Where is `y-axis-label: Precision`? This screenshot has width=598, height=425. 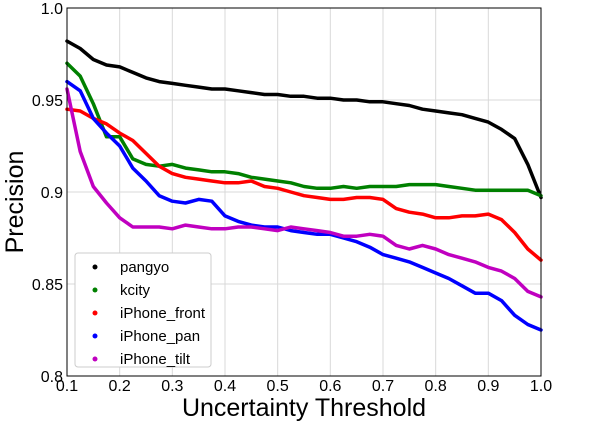 y-axis-label: Precision is located at coordinates (15, 202).